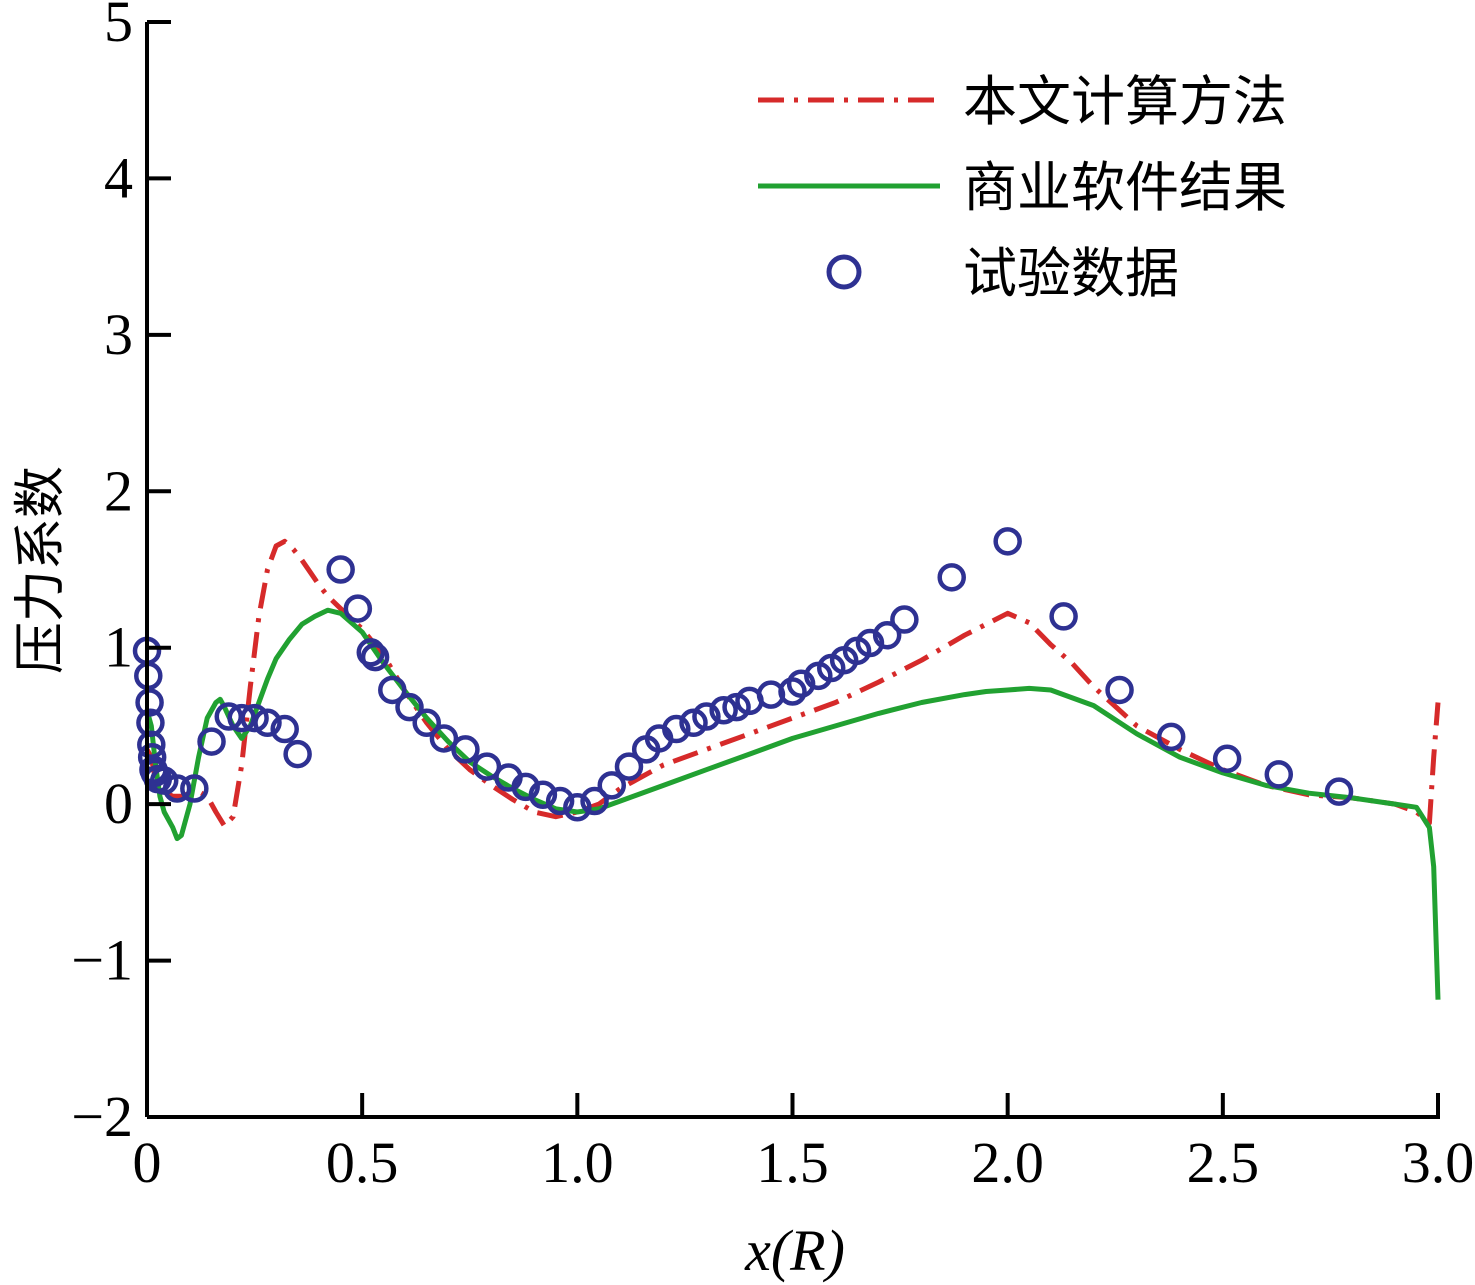  What do you see at coordinates (792, 1162) in the screenshot?
I see `x-tick-label: 1.5` at bounding box center [792, 1162].